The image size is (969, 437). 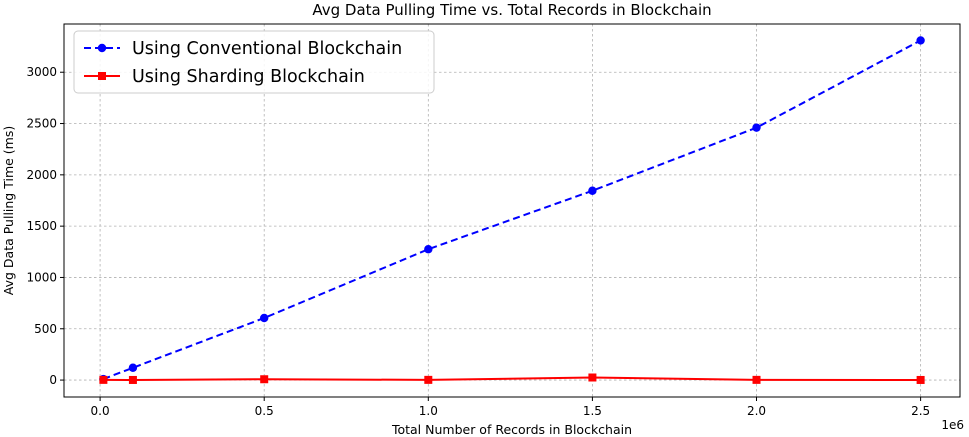 What do you see at coordinates (952, 425) in the screenshot?
I see `x-axis-offset-label: 1e6` at bounding box center [952, 425].